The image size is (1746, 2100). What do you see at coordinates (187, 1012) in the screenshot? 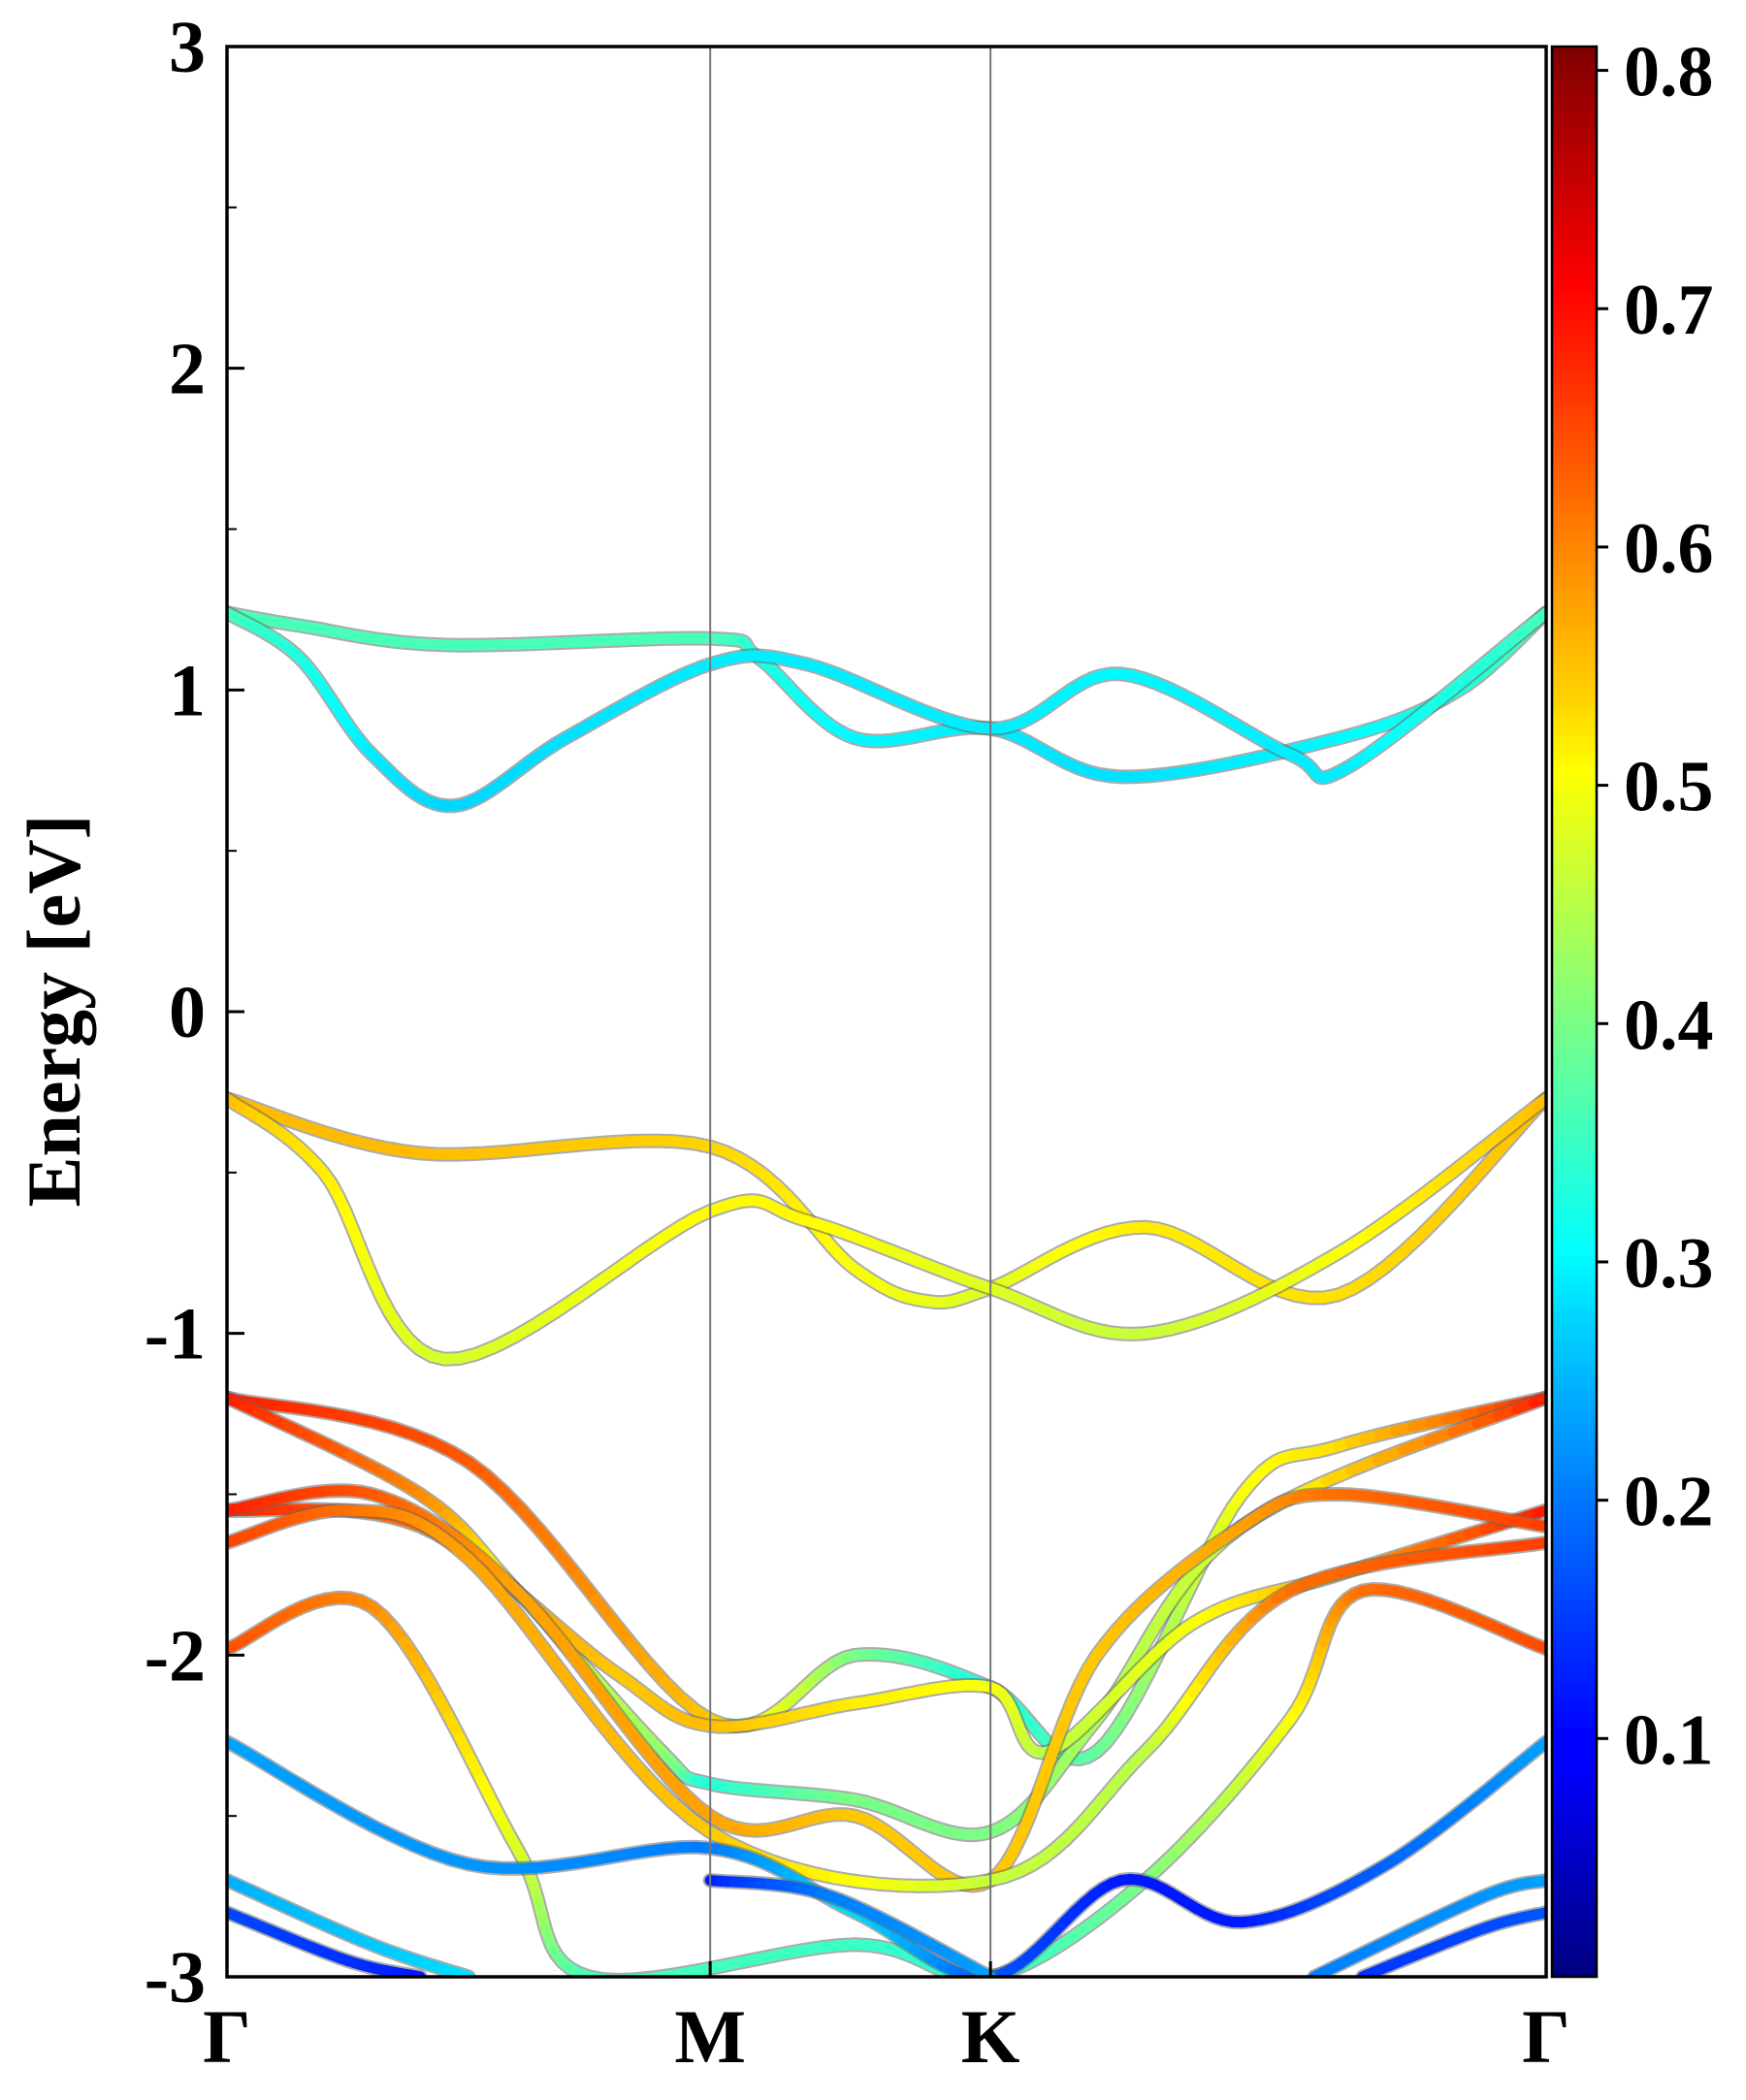
I see `y-tick-label: 0` at bounding box center [187, 1012].